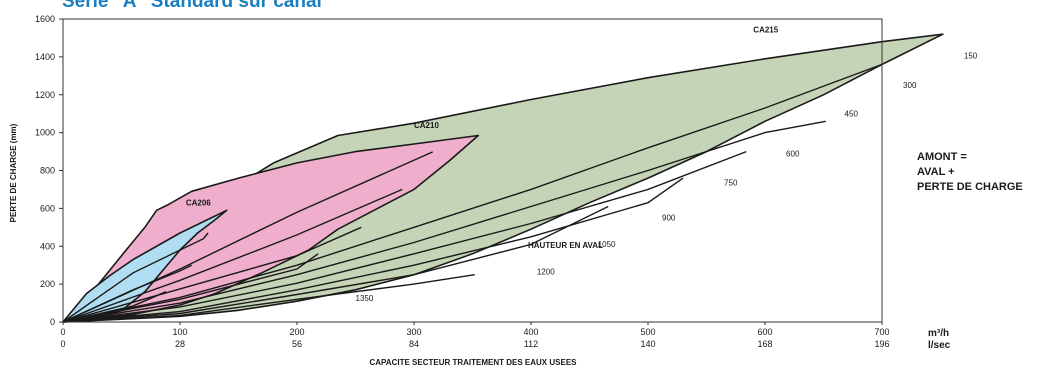  Describe the element at coordinates (607, 244) in the screenshot. I see `hauteur-value-label: 1050` at that location.